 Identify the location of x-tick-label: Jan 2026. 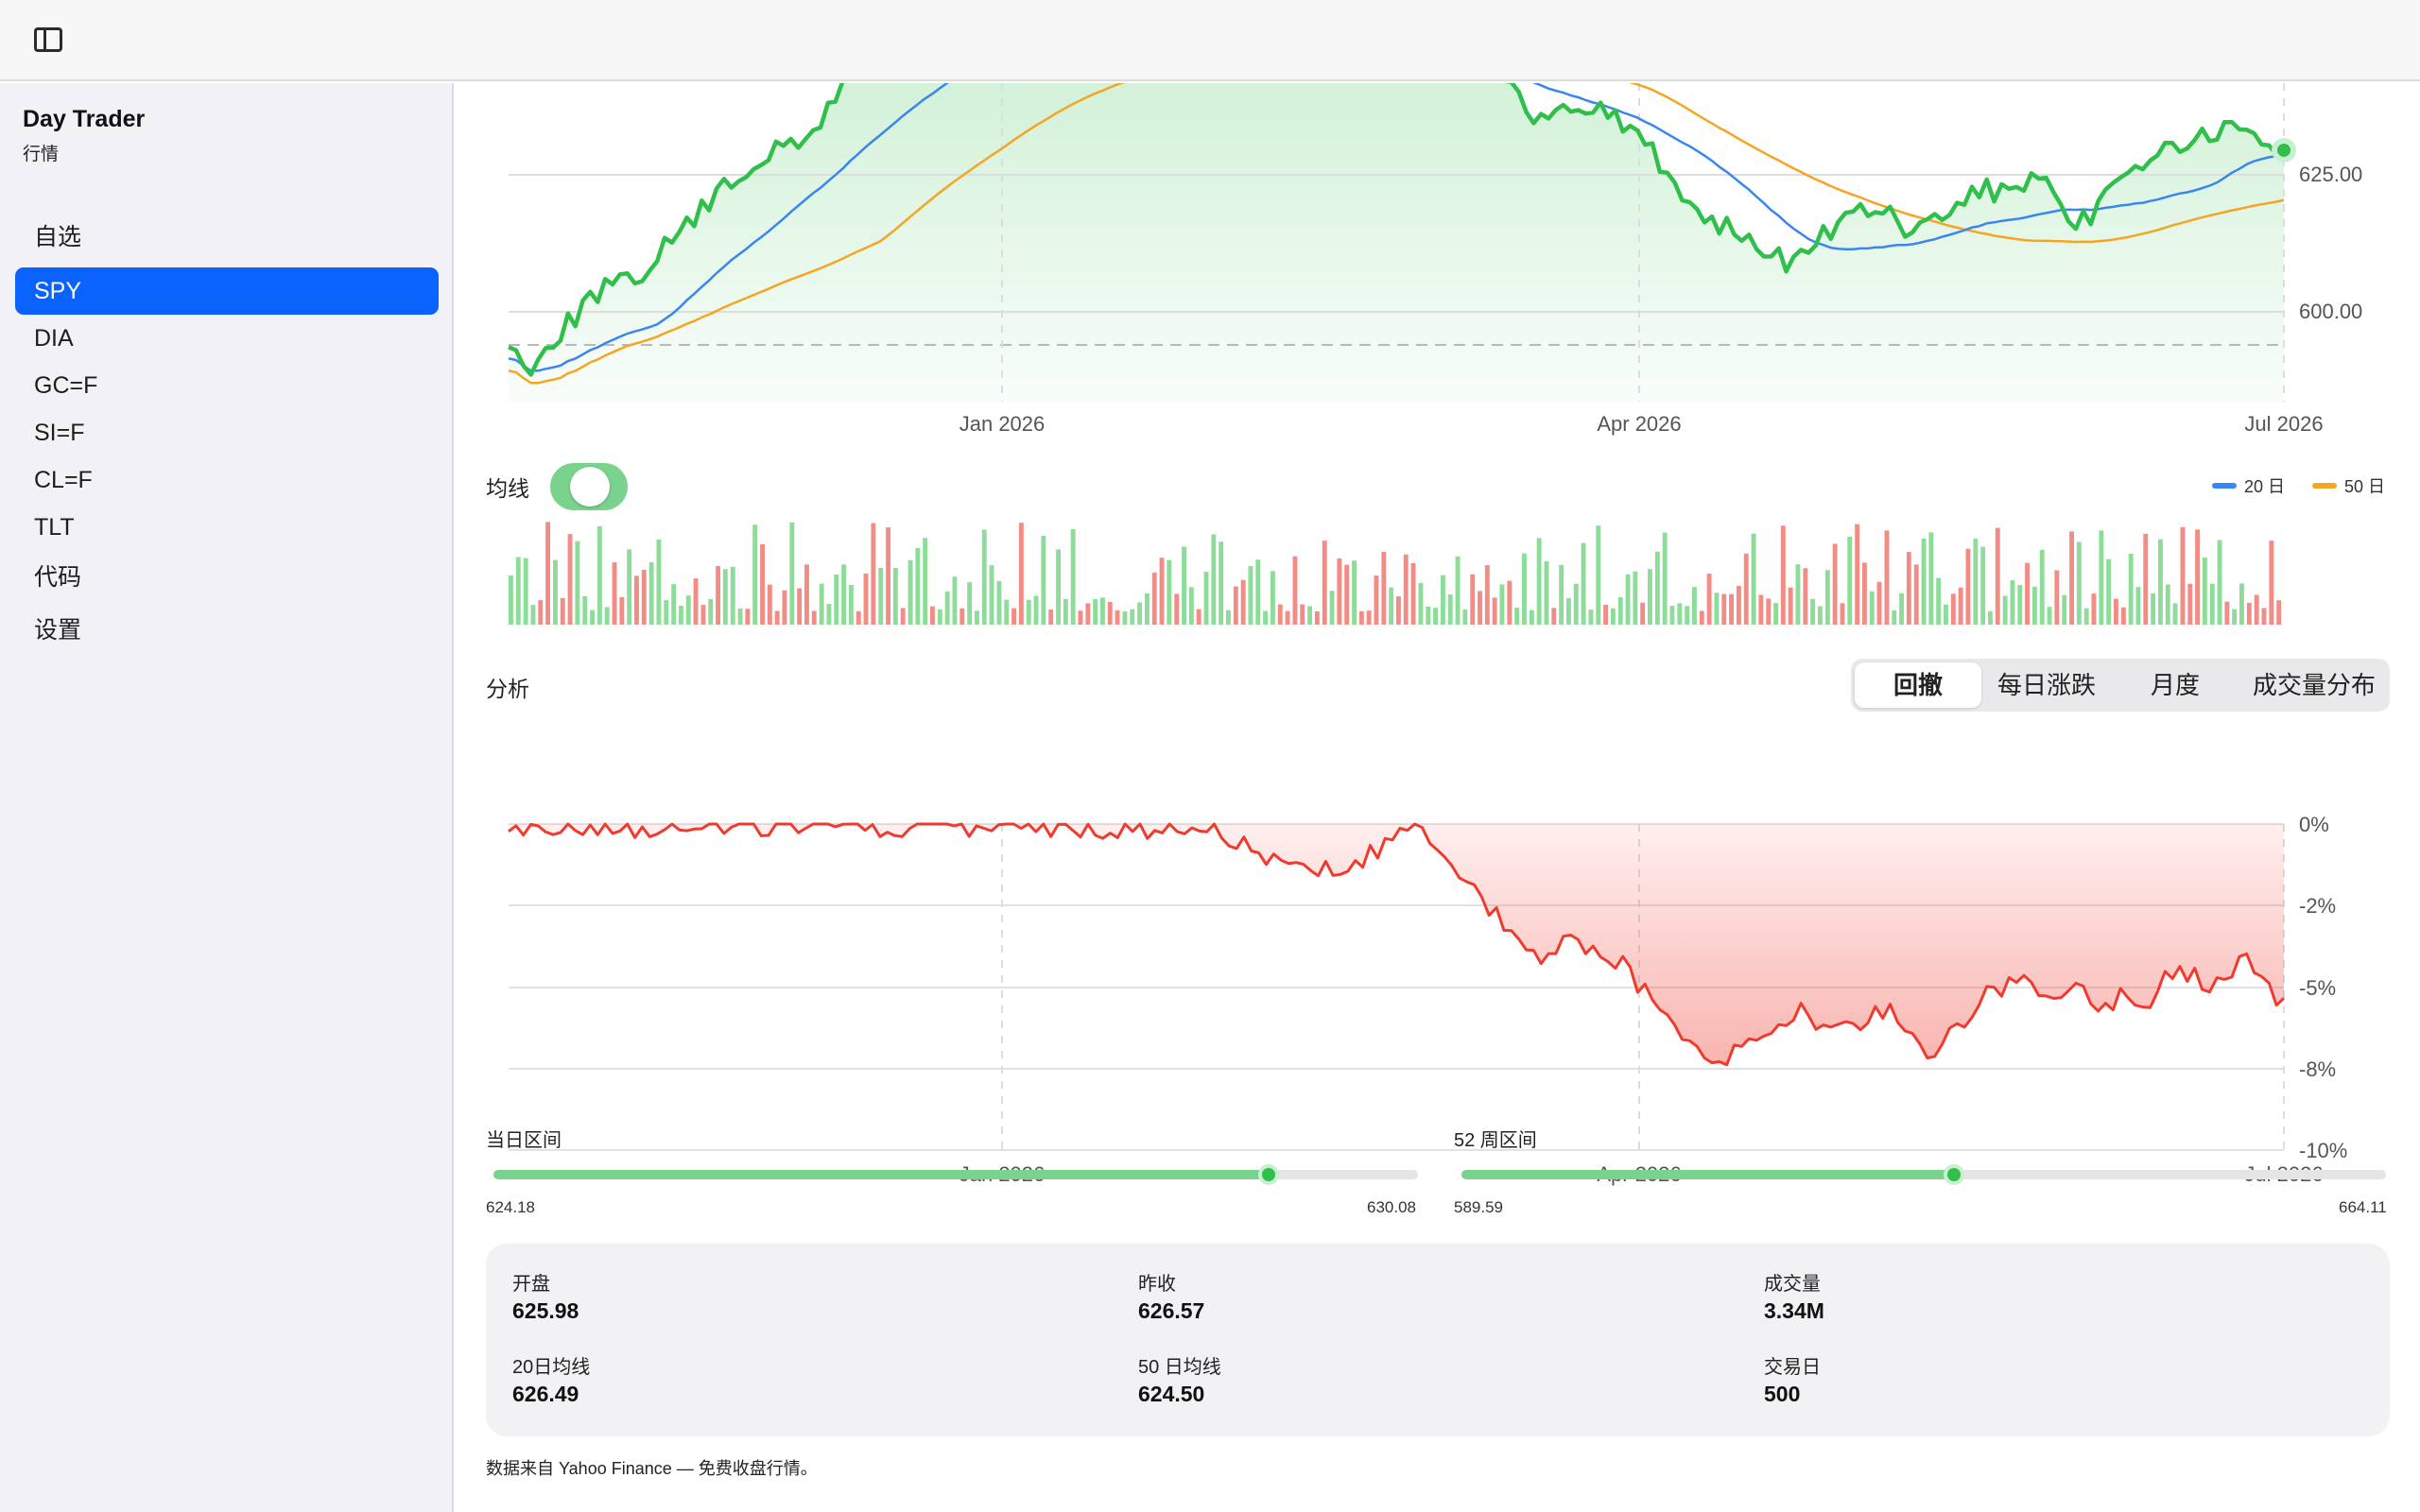
(1002, 424).